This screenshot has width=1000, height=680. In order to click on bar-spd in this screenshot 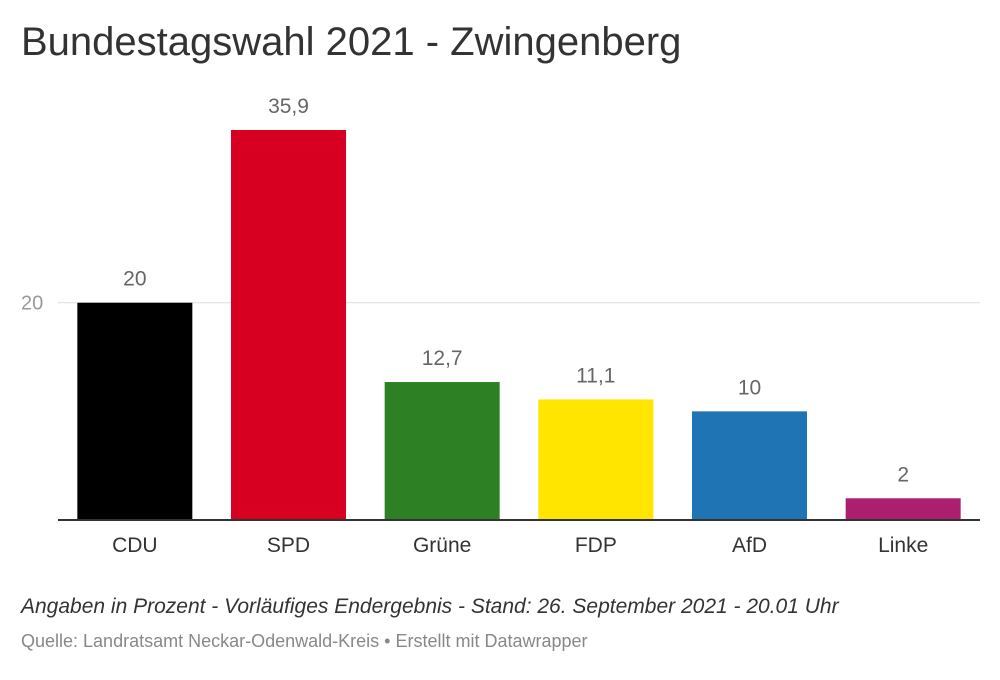, I will do `click(288, 325)`.